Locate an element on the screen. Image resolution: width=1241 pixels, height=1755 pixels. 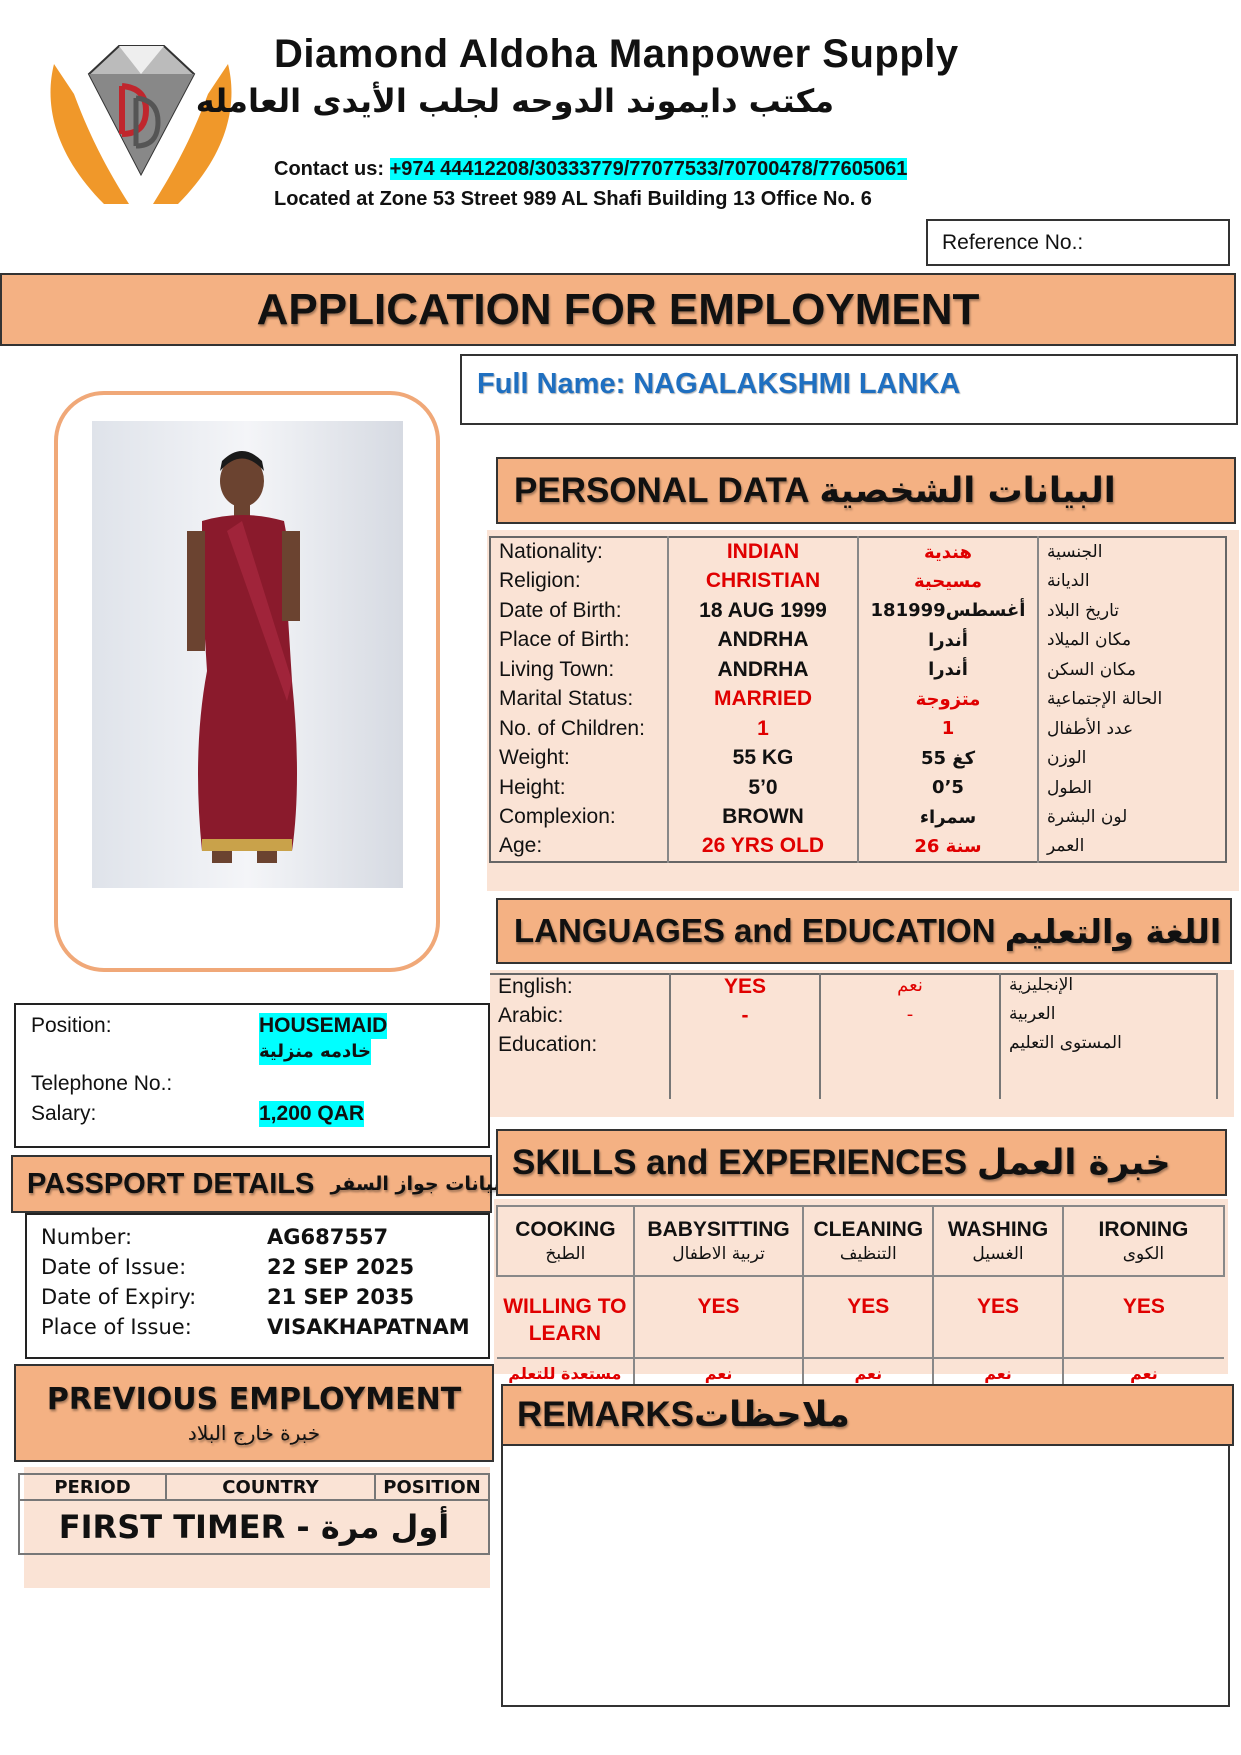
previous-employment-title-ar: خبرة خارج البلاد is located at coordinates (254, 1432).